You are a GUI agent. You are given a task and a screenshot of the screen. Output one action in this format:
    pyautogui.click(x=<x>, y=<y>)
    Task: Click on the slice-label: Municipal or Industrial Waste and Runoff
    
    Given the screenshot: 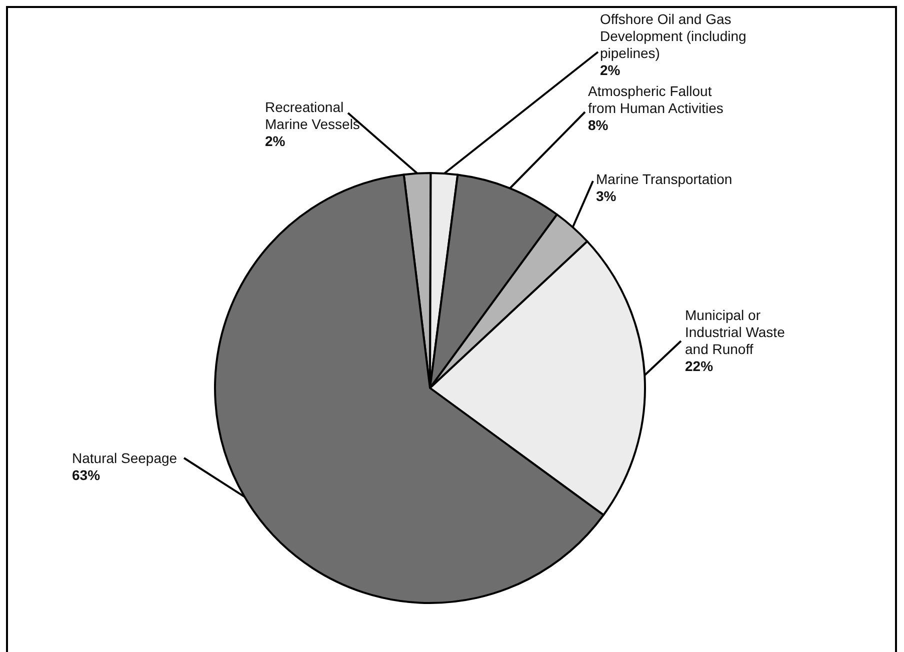 What is the action you would take?
    pyautogui.click(x=735, y=332)
    